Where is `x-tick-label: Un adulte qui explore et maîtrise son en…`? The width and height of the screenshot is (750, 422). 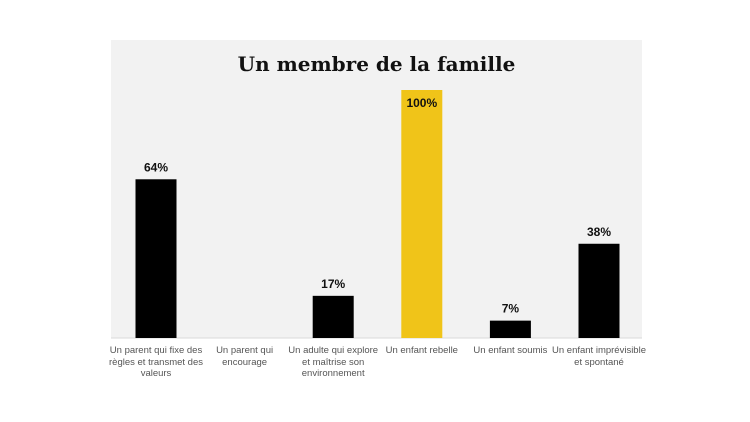
x-tick-label: Un adulte qui explore et maîtrise son en… is located at coordinates (333, 362).